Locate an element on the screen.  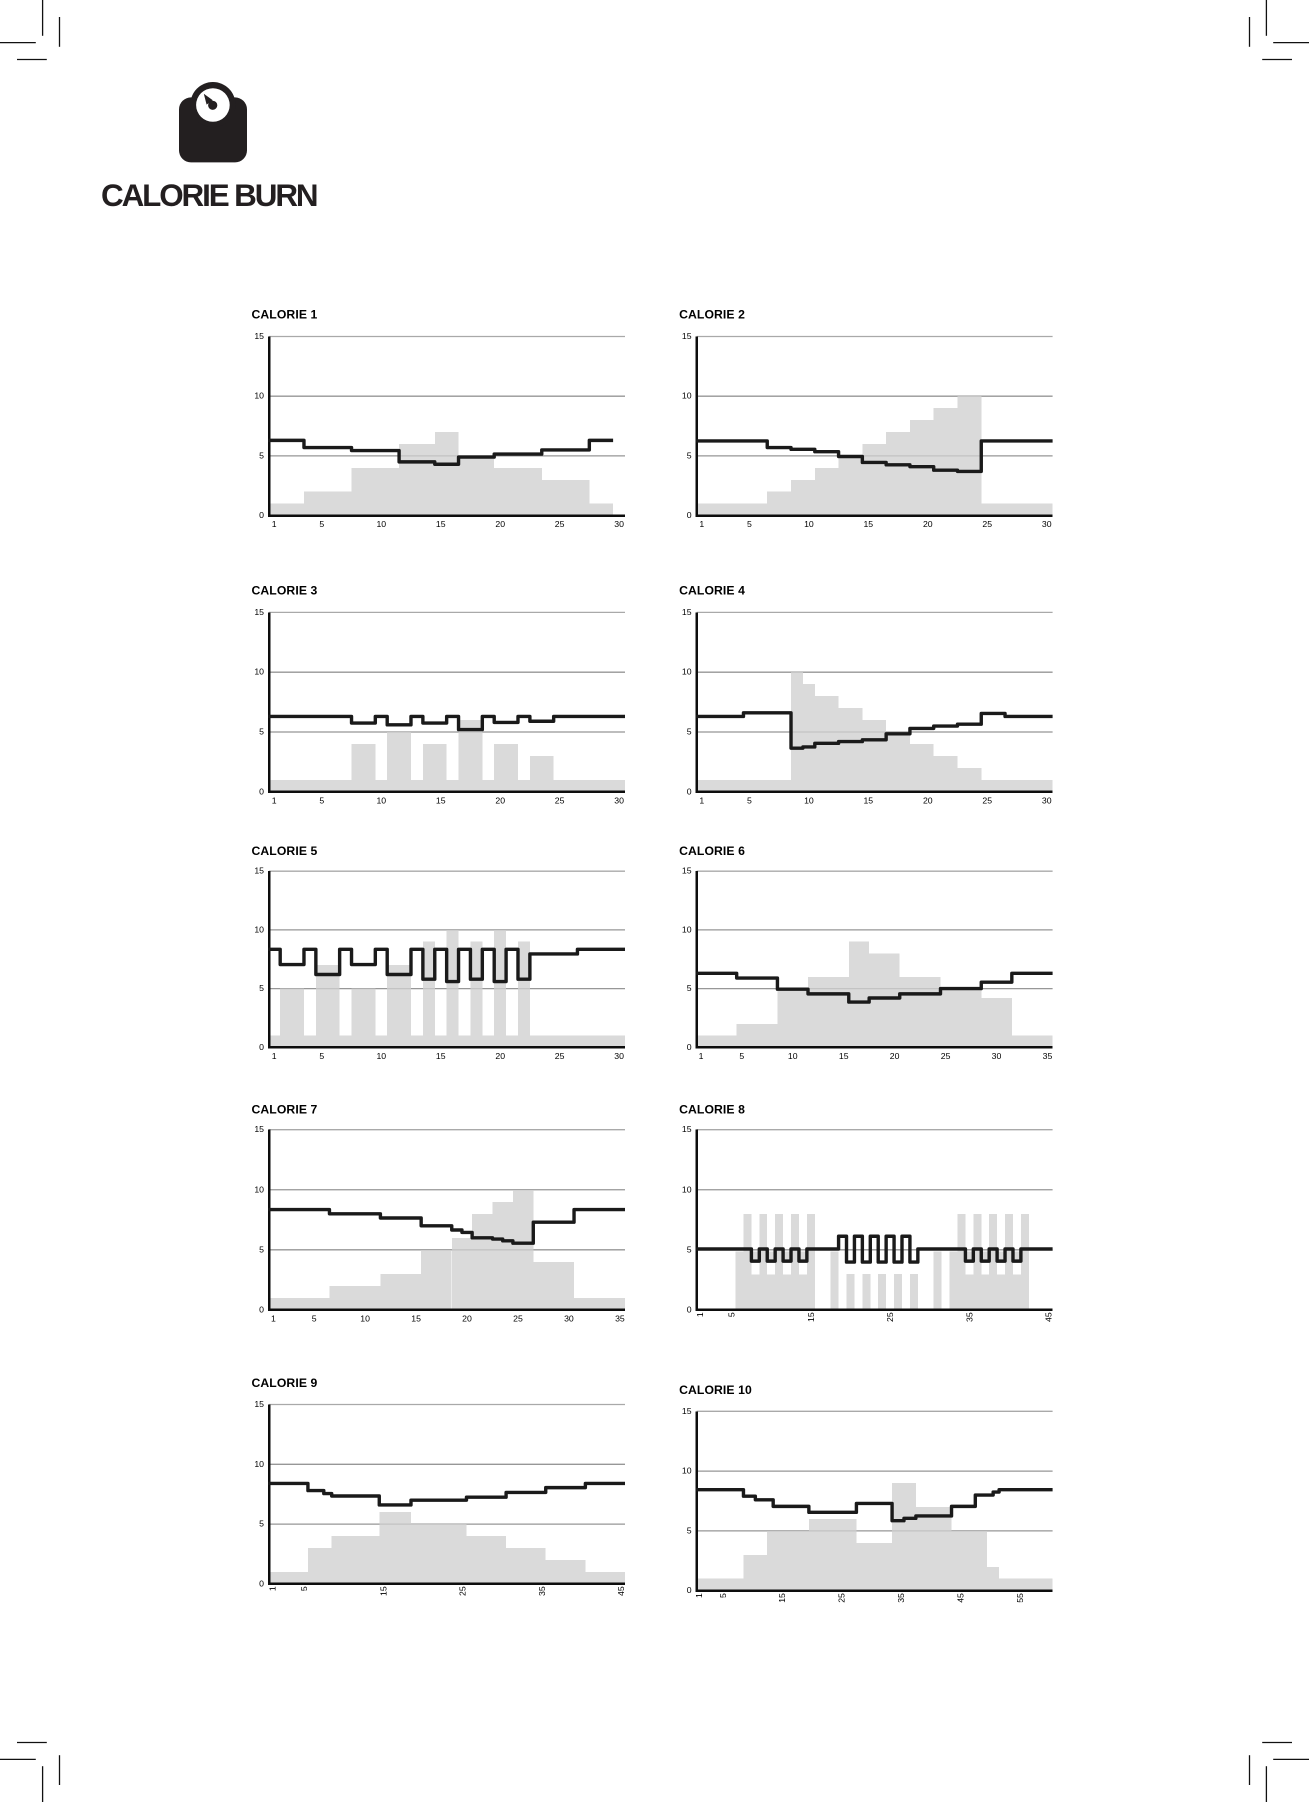
svg-text: CALORIE 8 is located at coordinates (712, 1109).